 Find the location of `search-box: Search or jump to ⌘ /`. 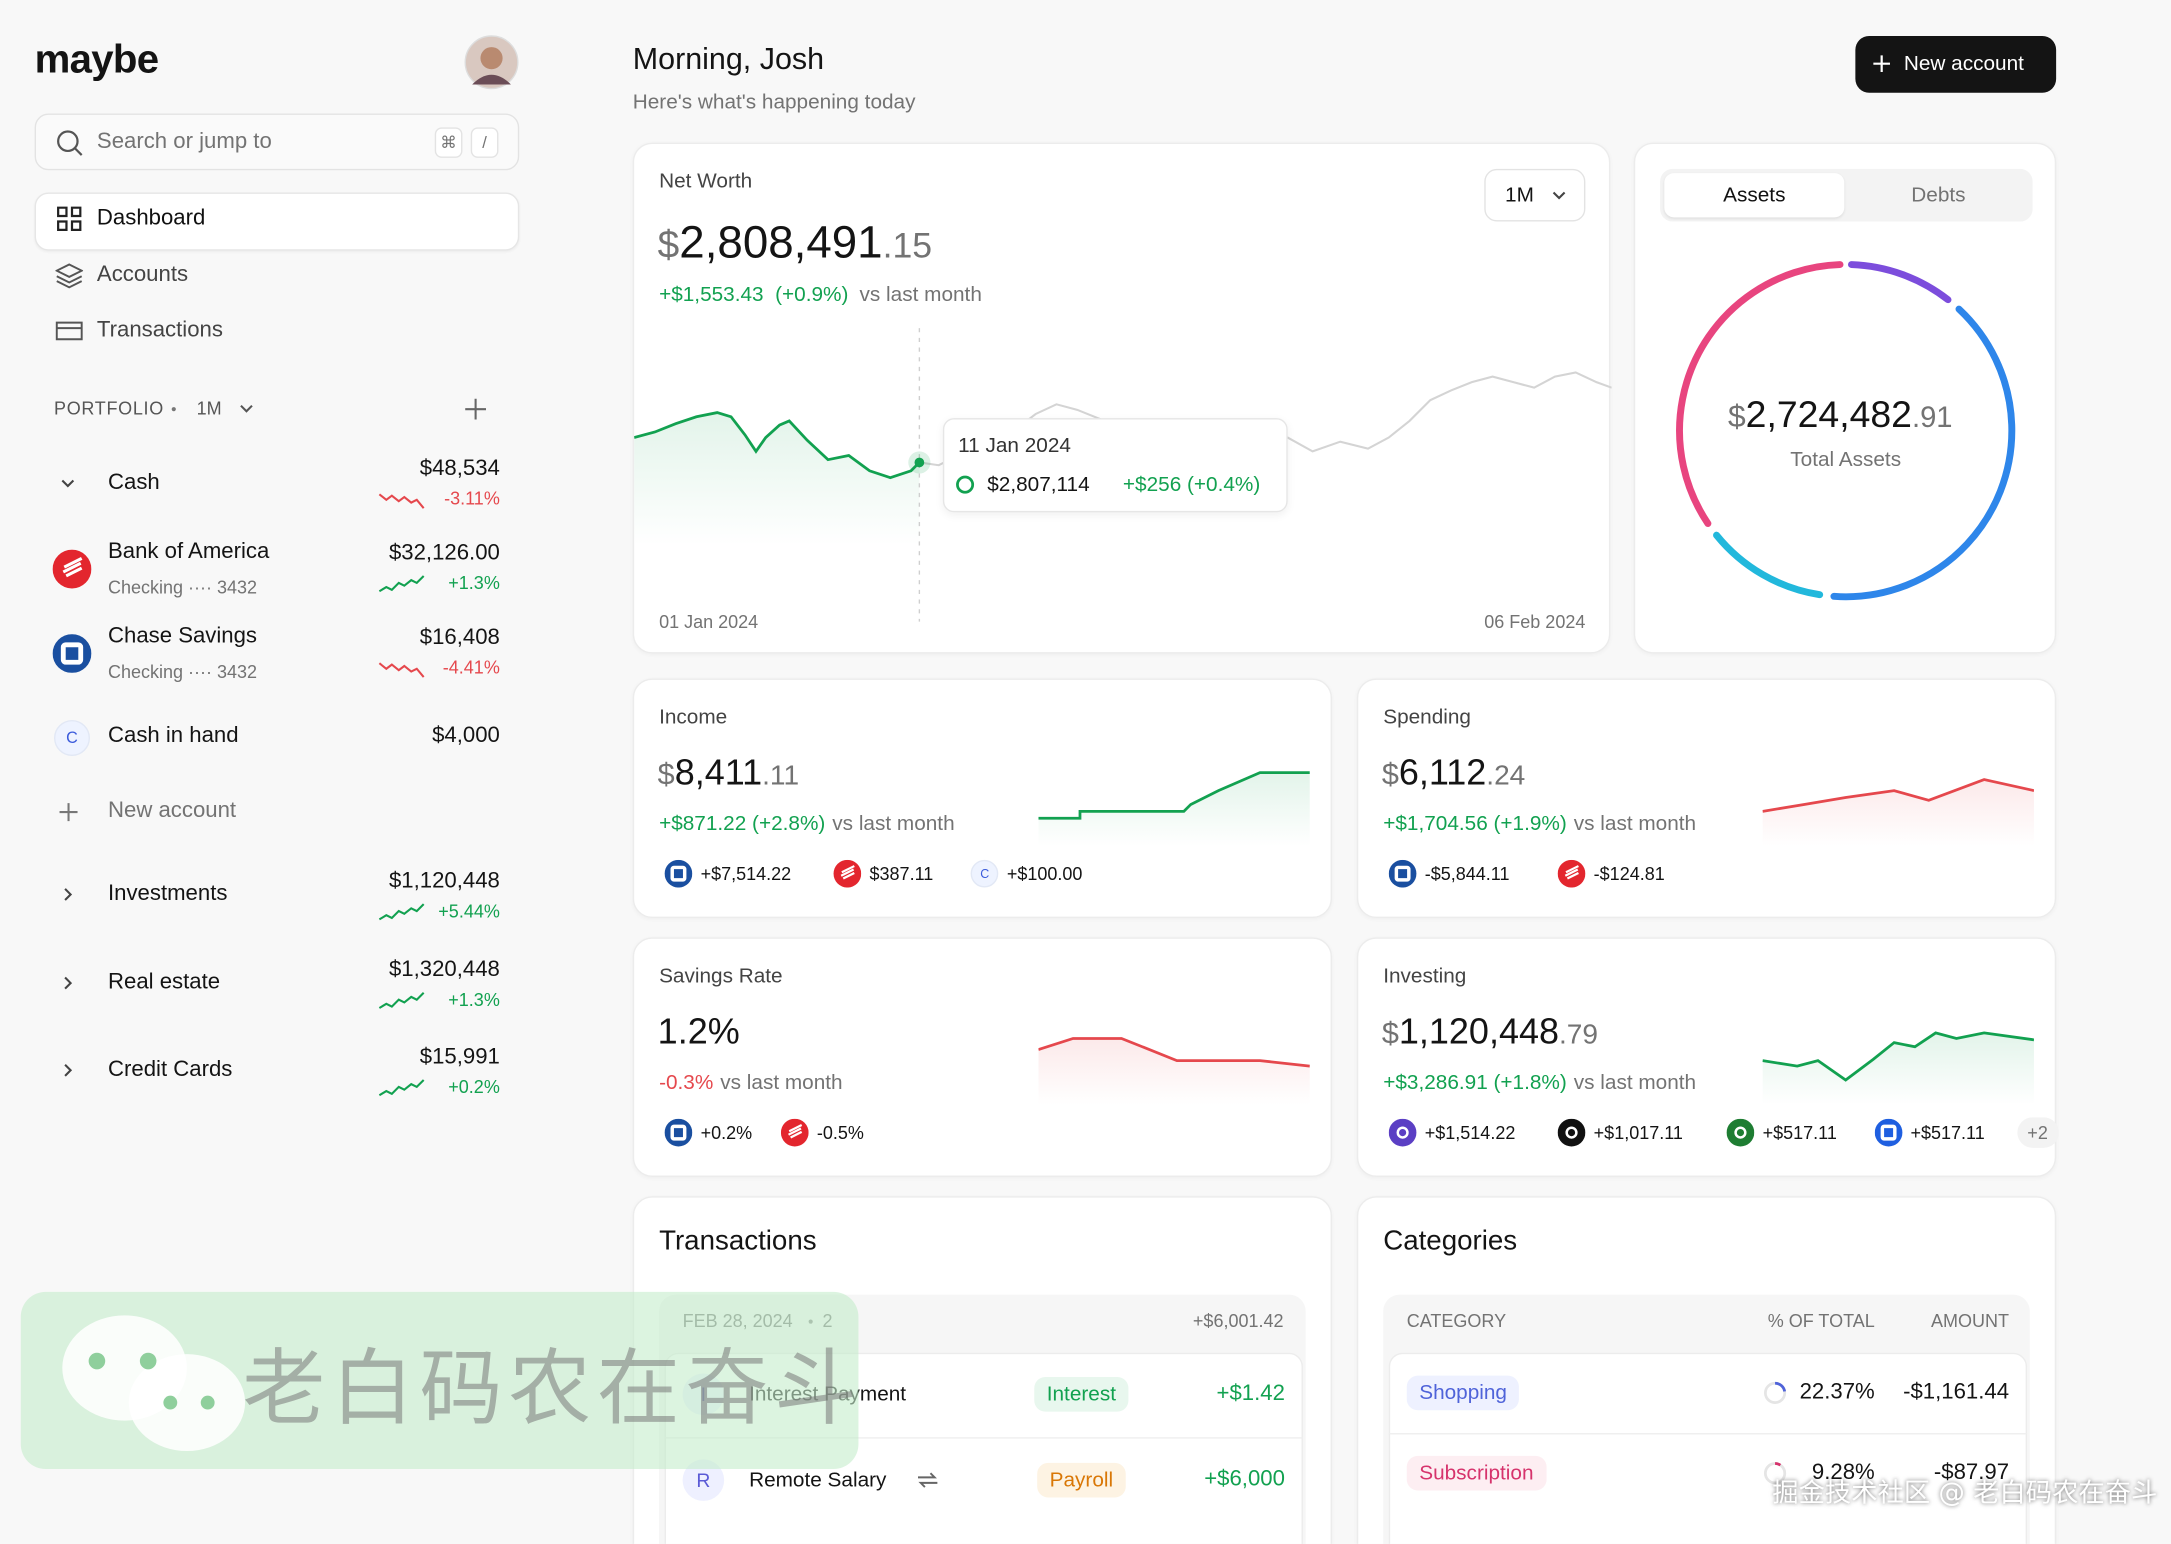

search-box: Search or jump to ⌘ / is located at coordinates (277, 142).